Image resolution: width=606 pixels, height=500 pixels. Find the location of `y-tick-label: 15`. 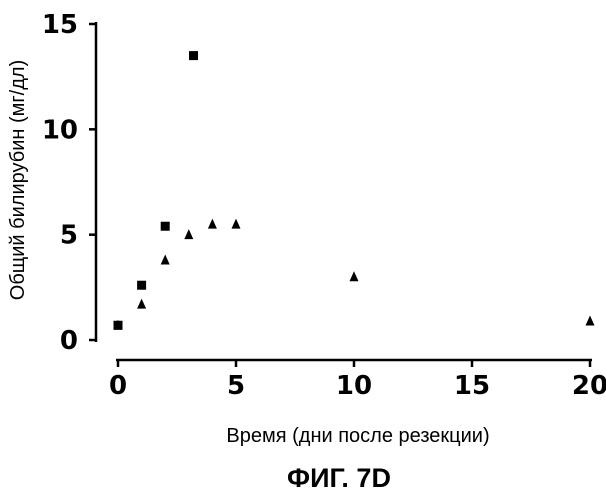

y-tick-label: 15 is located at coordinates (60, 25).